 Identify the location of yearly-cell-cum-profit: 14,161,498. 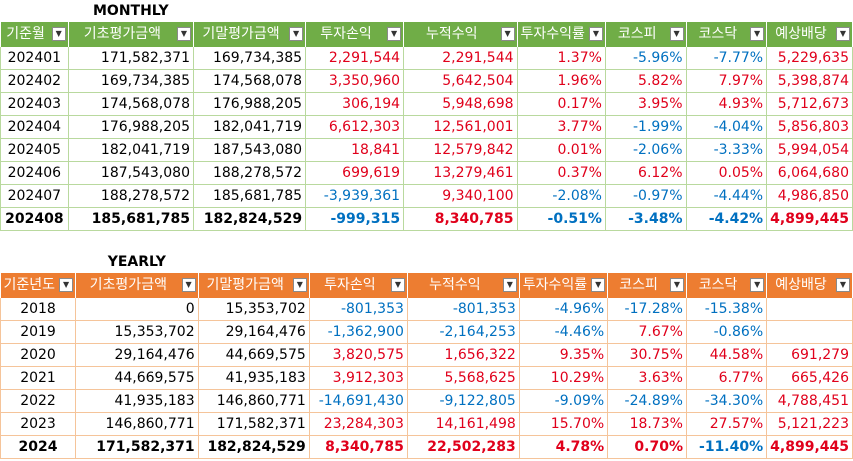
(463, 424).